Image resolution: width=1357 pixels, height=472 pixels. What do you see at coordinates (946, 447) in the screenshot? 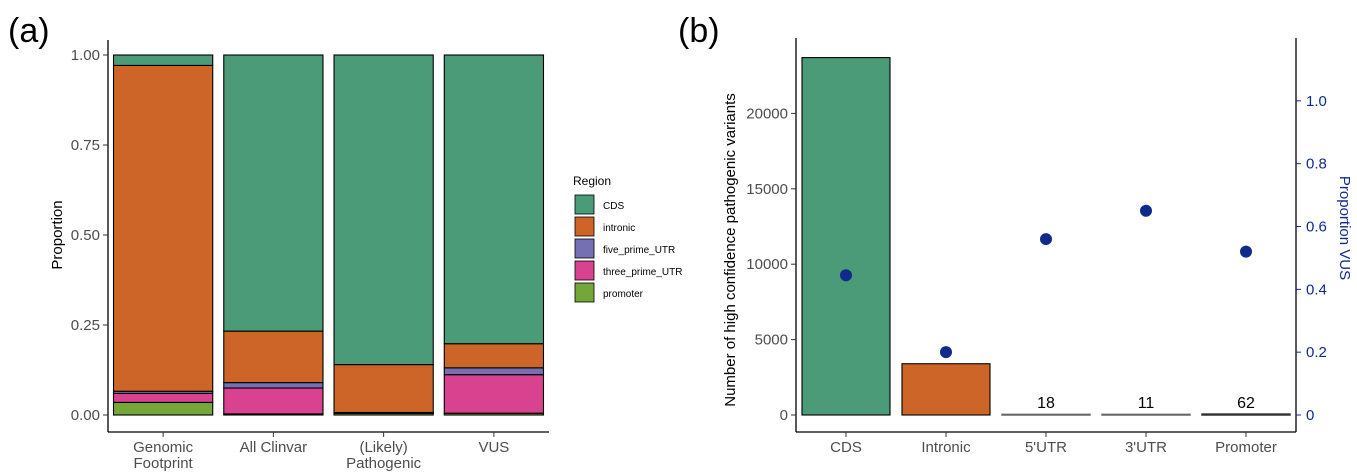
I see `x-tick-label: Intronic` at bounding box center [946, 447].